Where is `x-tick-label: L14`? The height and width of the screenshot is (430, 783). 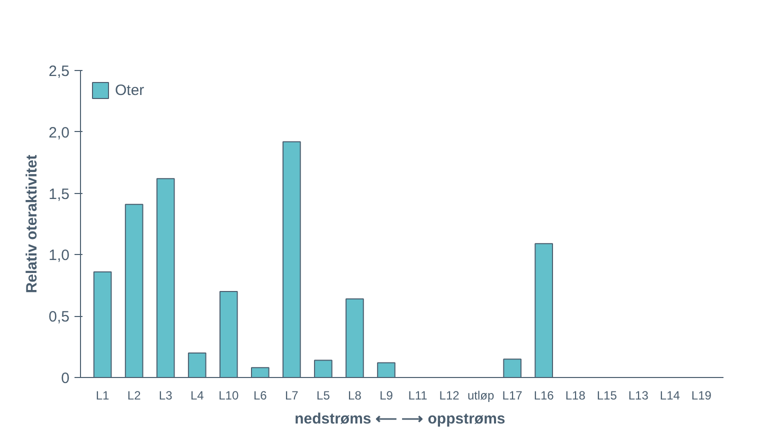
x-tick-label: L14 is located at coordinates (670, 395).